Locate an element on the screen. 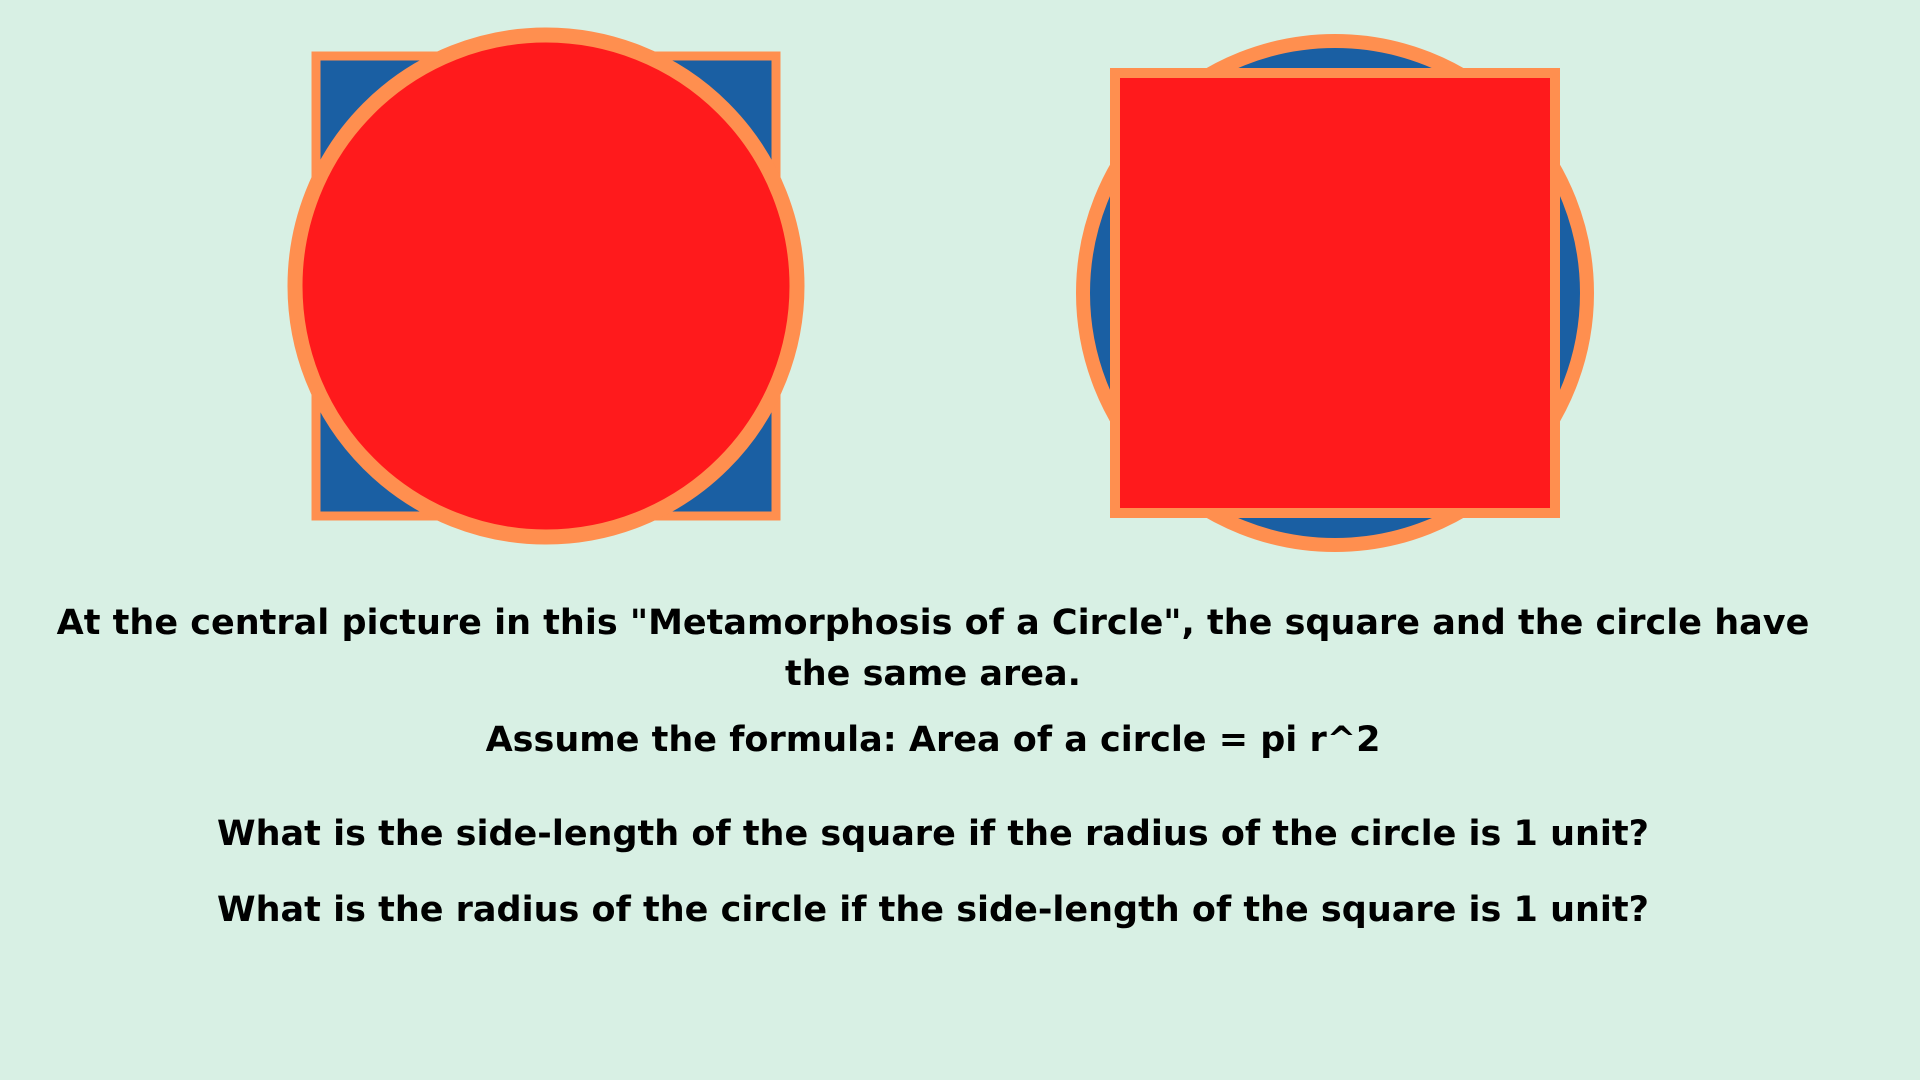 This screenshot has height=1080, width=1920. front-circle is located at coordinates (546, 286).